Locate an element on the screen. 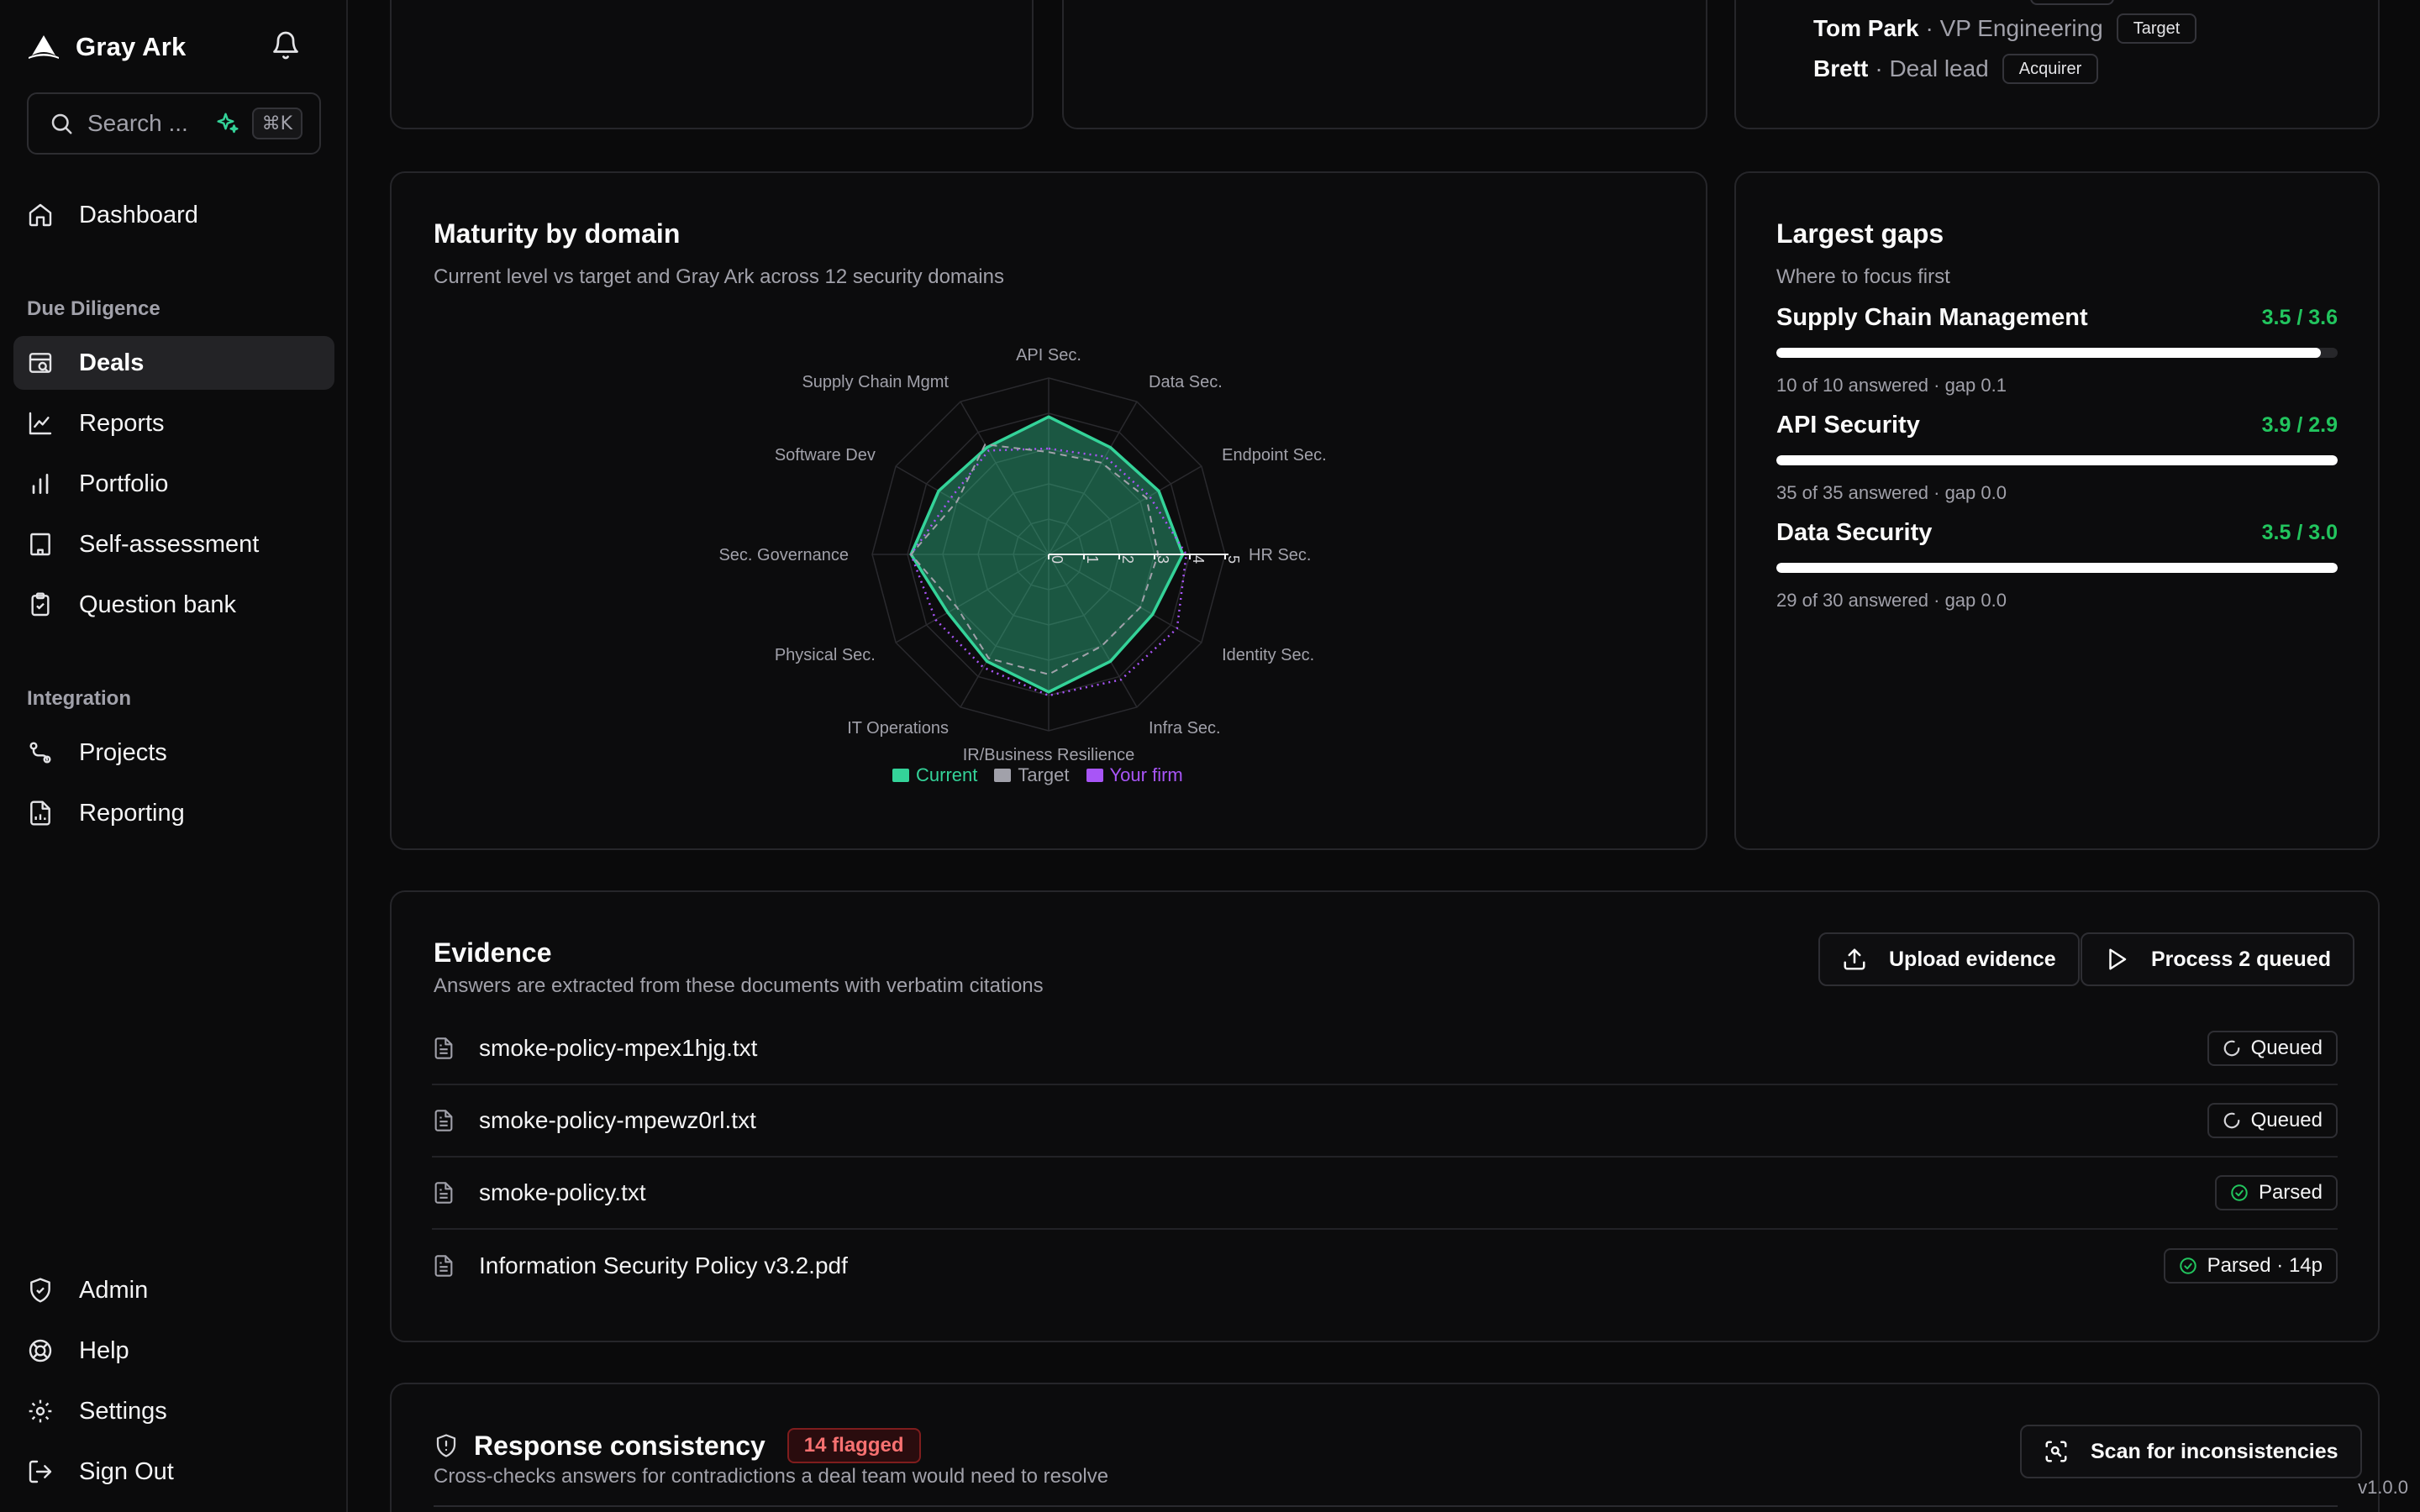  contact-name: Tom Park is located at coordinates (1866, 28).